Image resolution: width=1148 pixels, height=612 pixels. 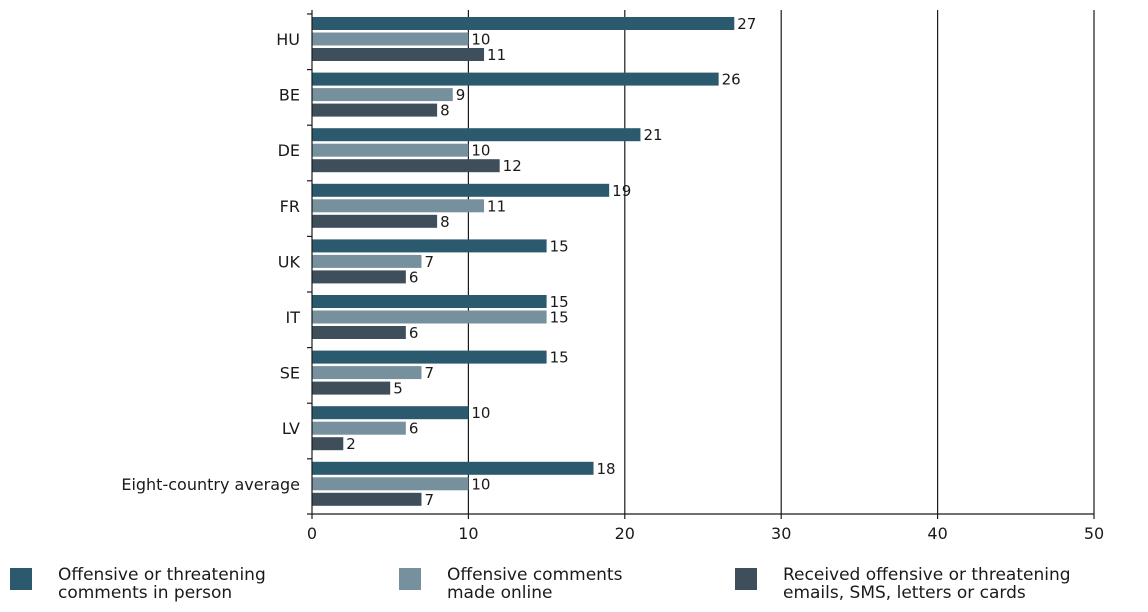 What do you see at coordinates (461, 95) in the screenshot?
I see `bar-value-label-1-1: 9` at bounding box center [461, 95].